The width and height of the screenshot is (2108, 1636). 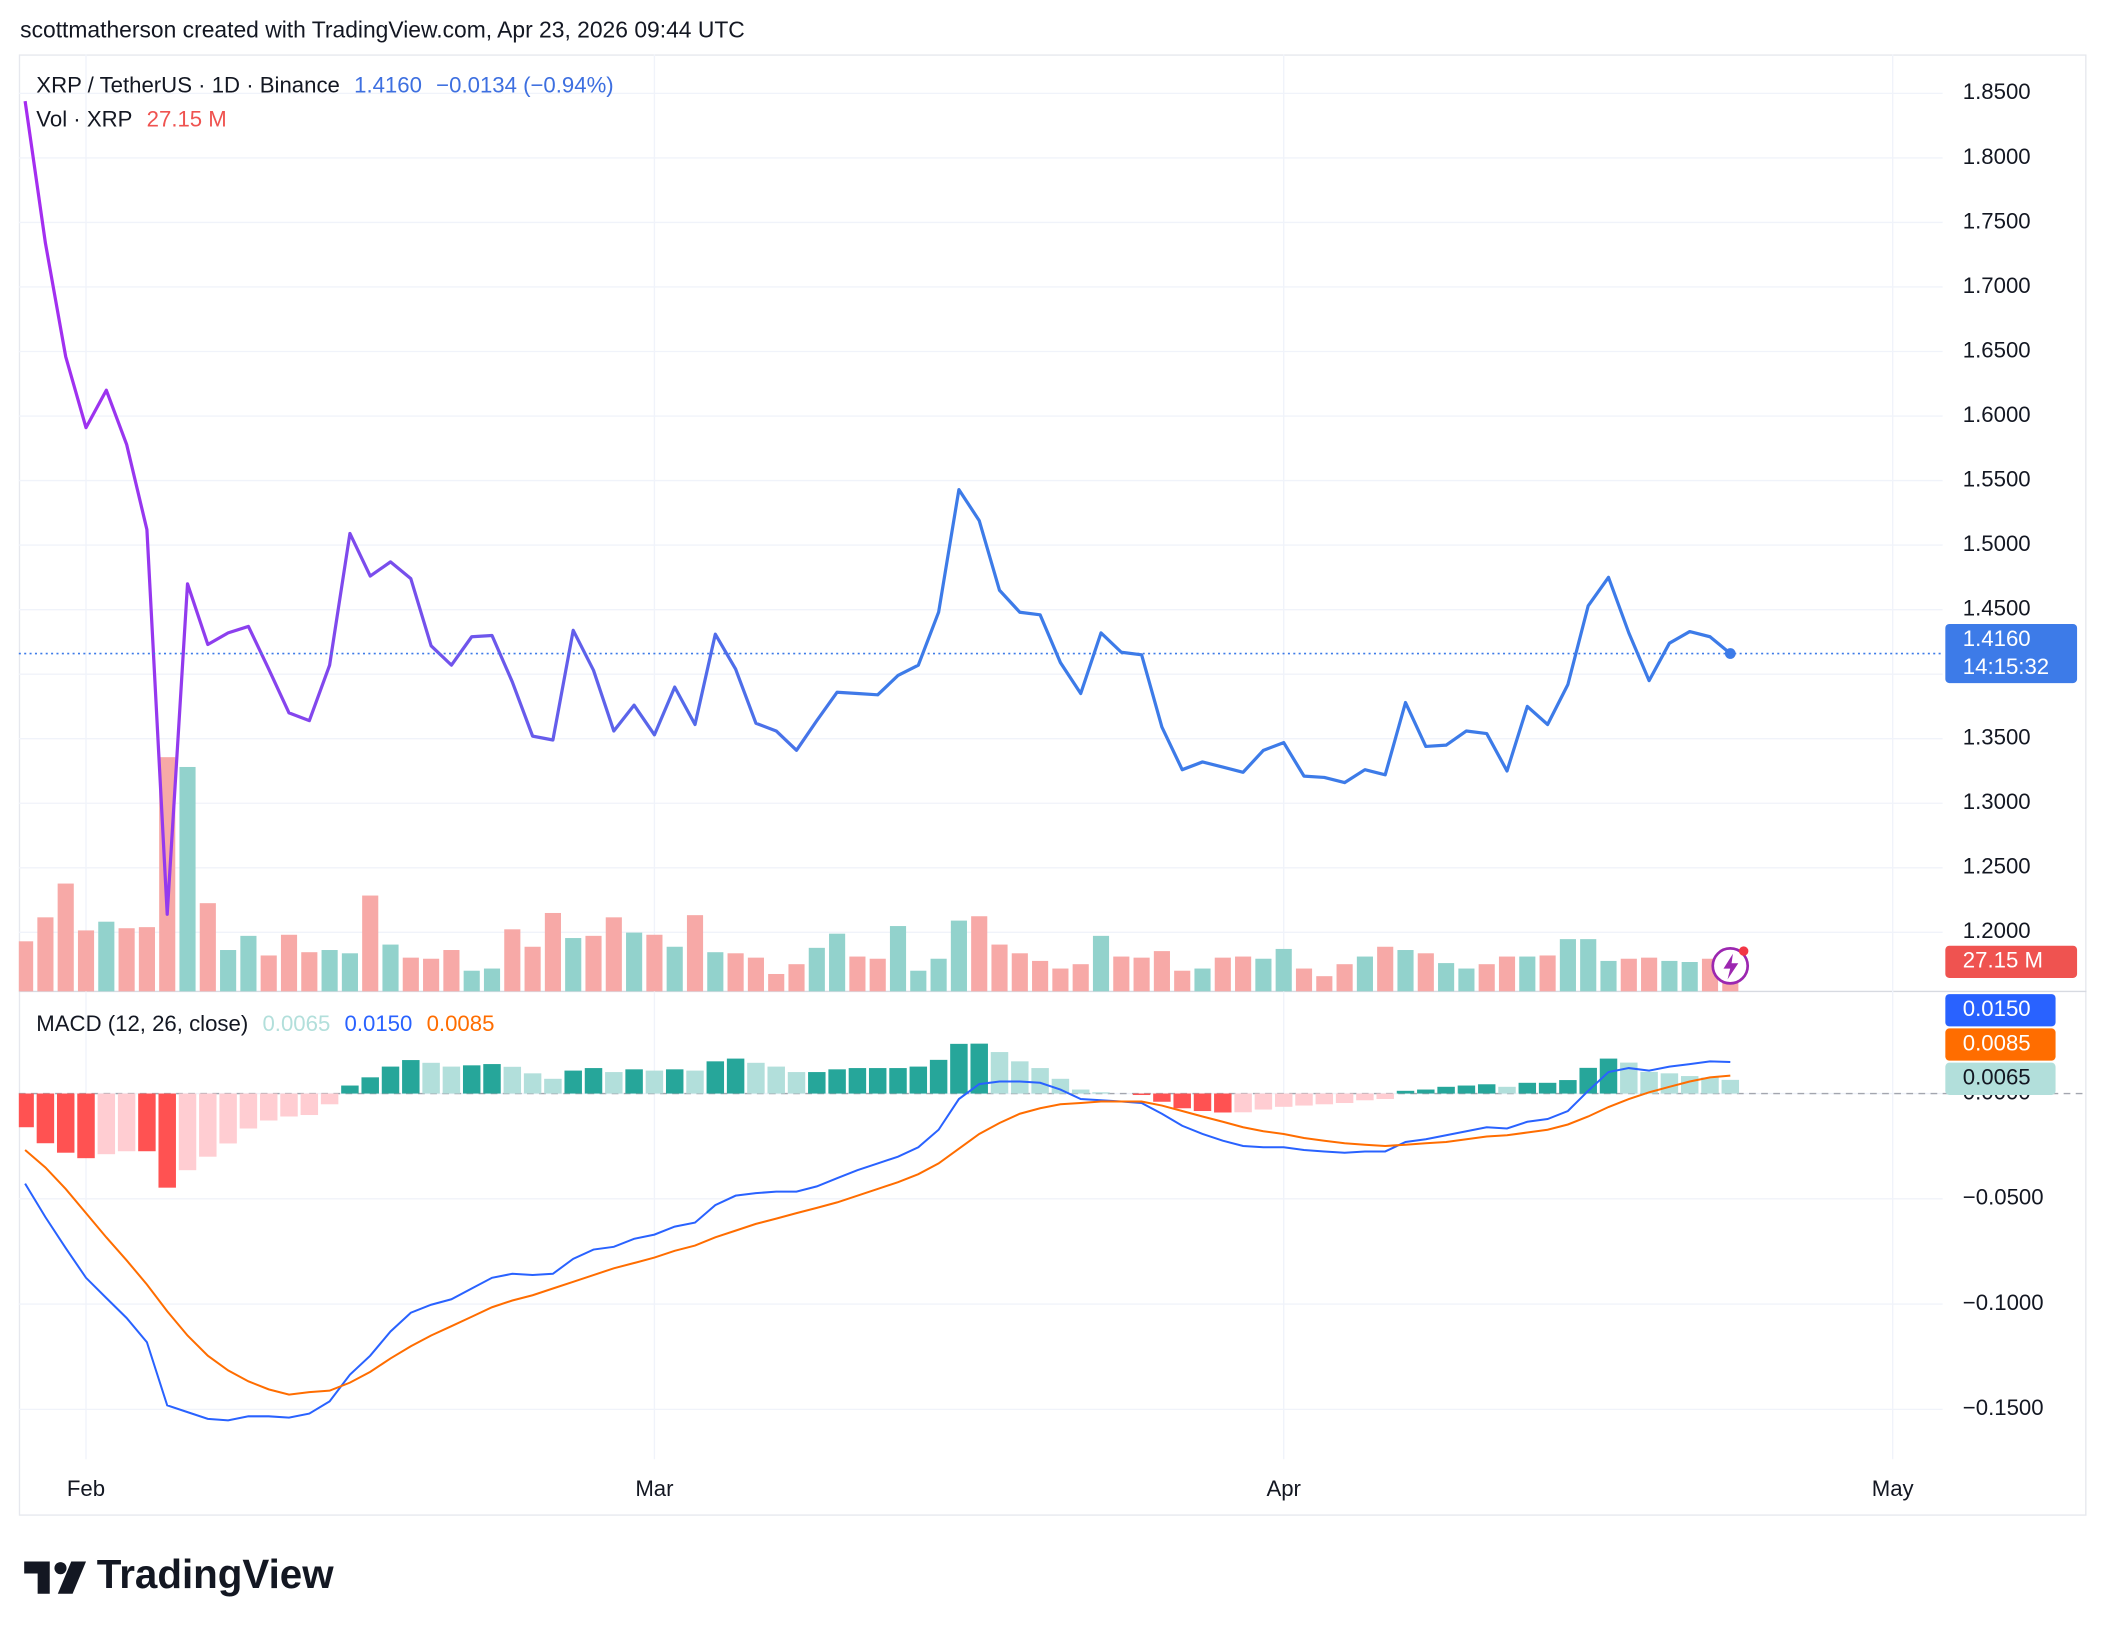 I want to click on signal-last: 0.0085, so click(x=461, y=1023).